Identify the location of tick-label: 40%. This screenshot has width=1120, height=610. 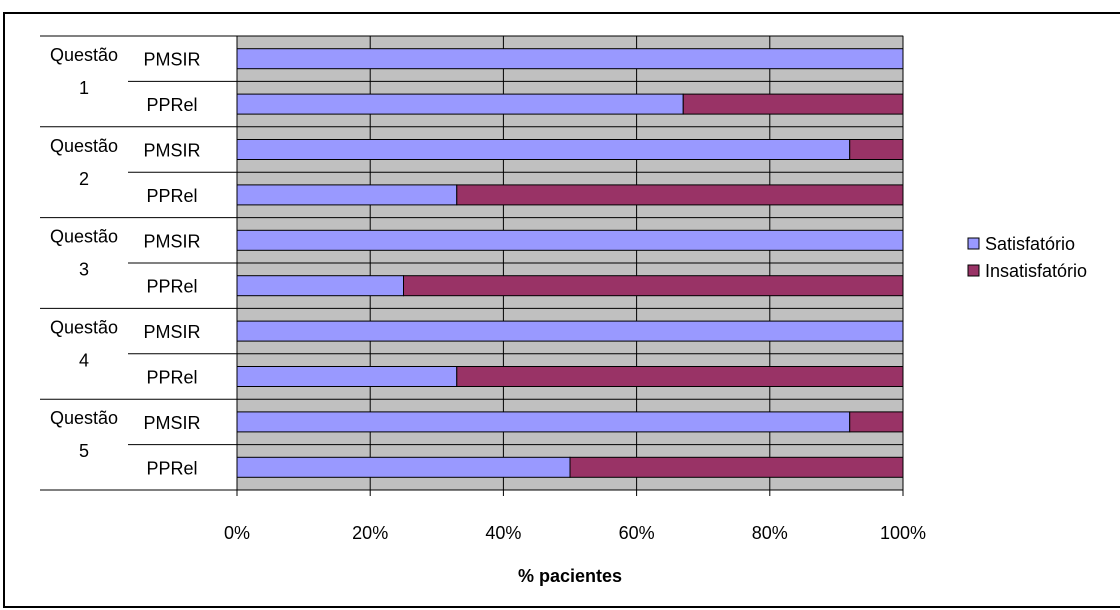
(503, 533).